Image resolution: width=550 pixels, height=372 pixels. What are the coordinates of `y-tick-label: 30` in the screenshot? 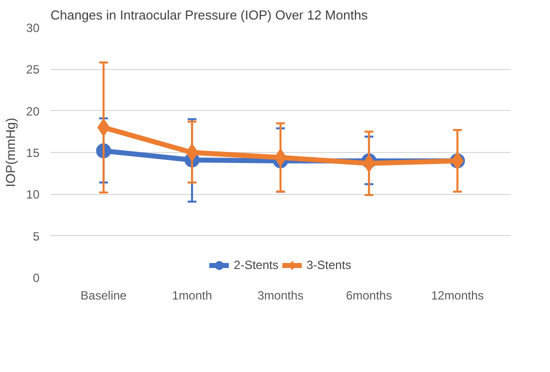 It's located at (33, 28).